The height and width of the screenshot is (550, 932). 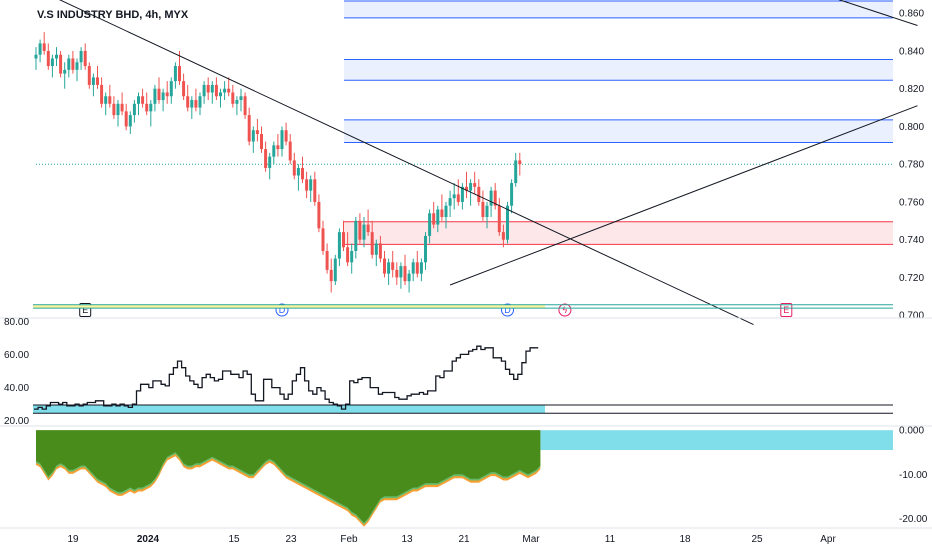 What do you see at coordinates (407, 539) in the screenshot?
I see `time-tick-5: 13` at bounding box center [407, 539].